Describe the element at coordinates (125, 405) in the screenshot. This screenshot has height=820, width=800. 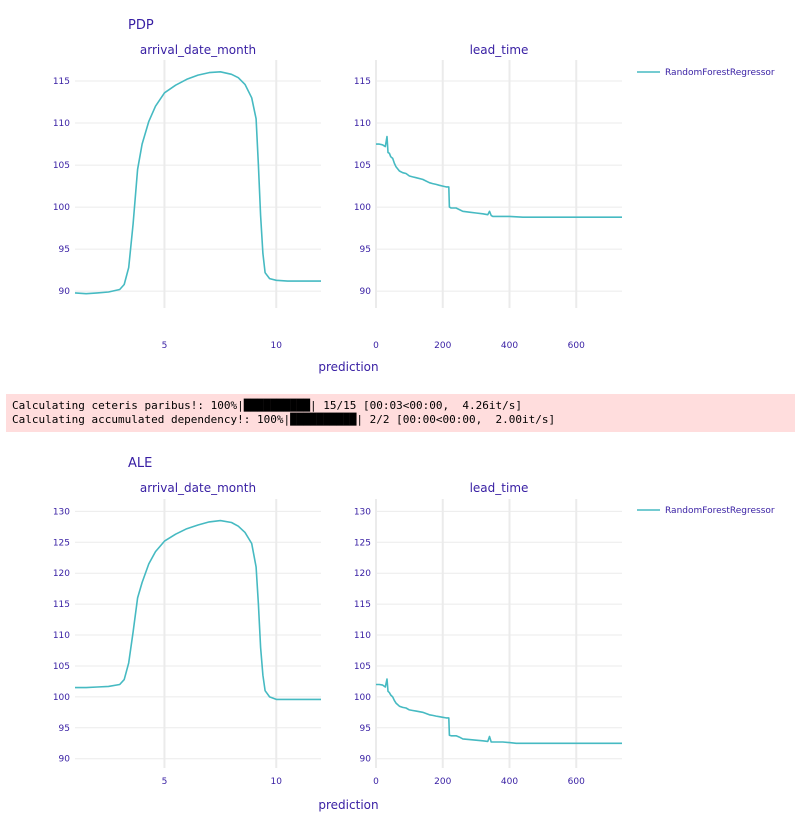
I see `progress-label: Calculating ceteris paribus!: 100%` at that location.